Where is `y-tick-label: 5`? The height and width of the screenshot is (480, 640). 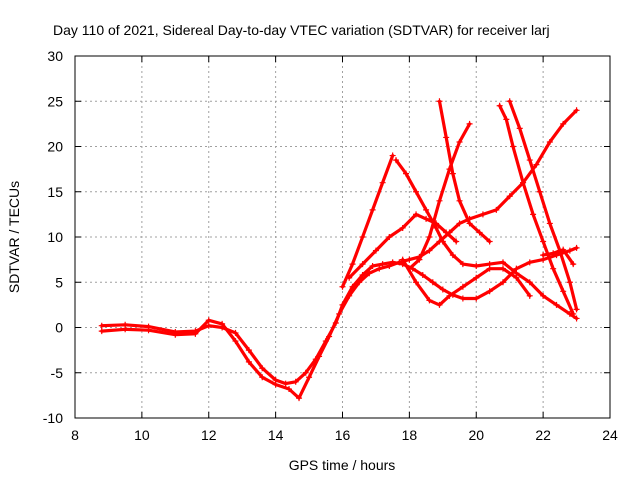
y-tick-label: 5 is located at coordinates (59, 282).